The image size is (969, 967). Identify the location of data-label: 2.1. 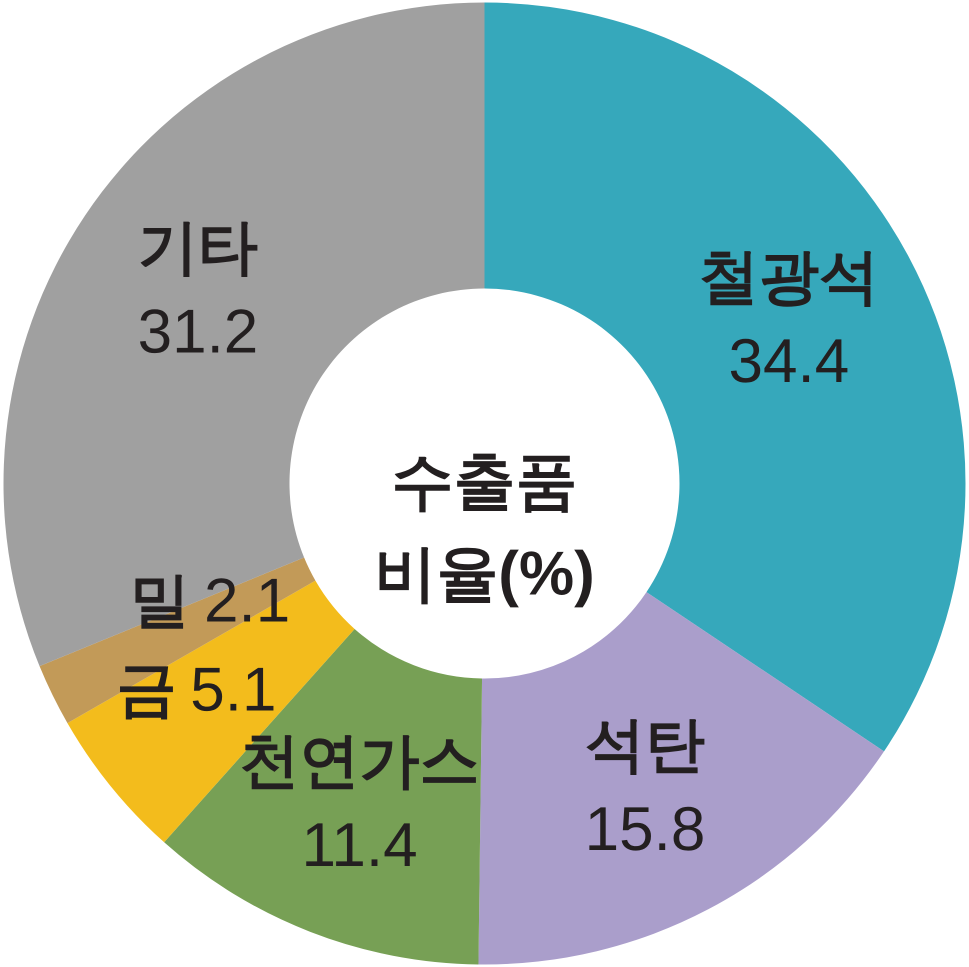
(247, 601).